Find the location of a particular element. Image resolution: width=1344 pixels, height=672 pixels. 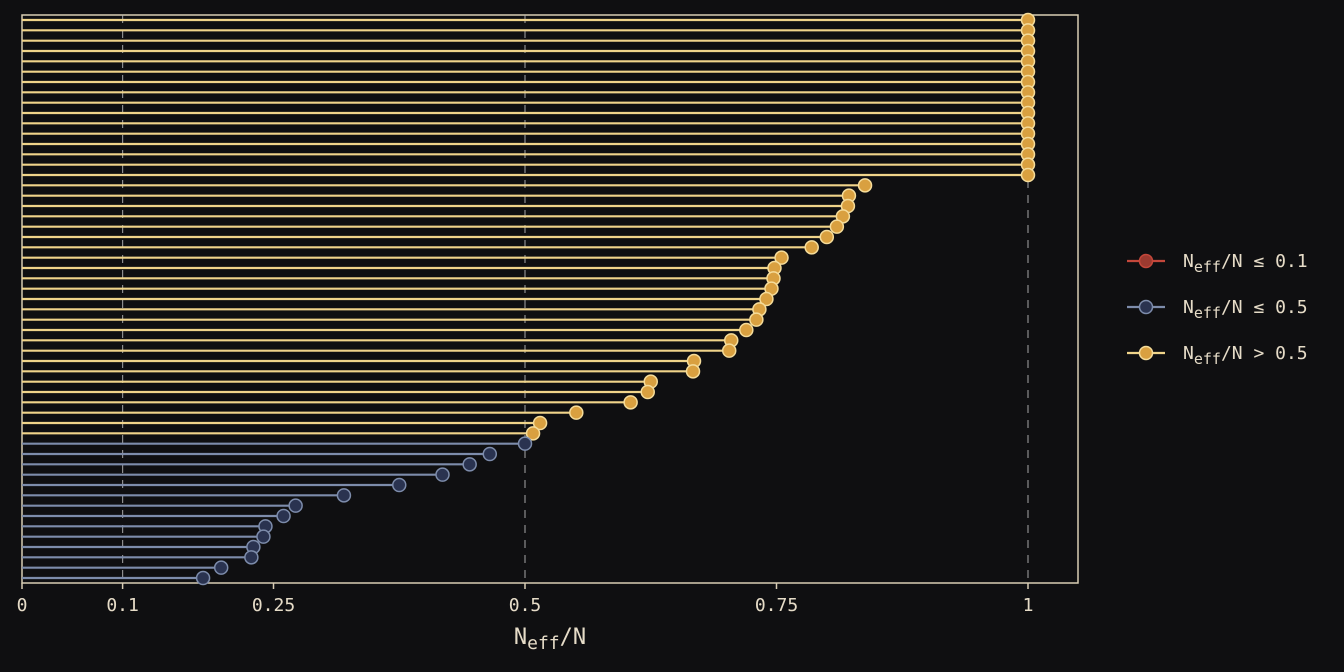

legend-item-low: Neff/N ≤ 0.1 is located at coordinates (1217, 263).